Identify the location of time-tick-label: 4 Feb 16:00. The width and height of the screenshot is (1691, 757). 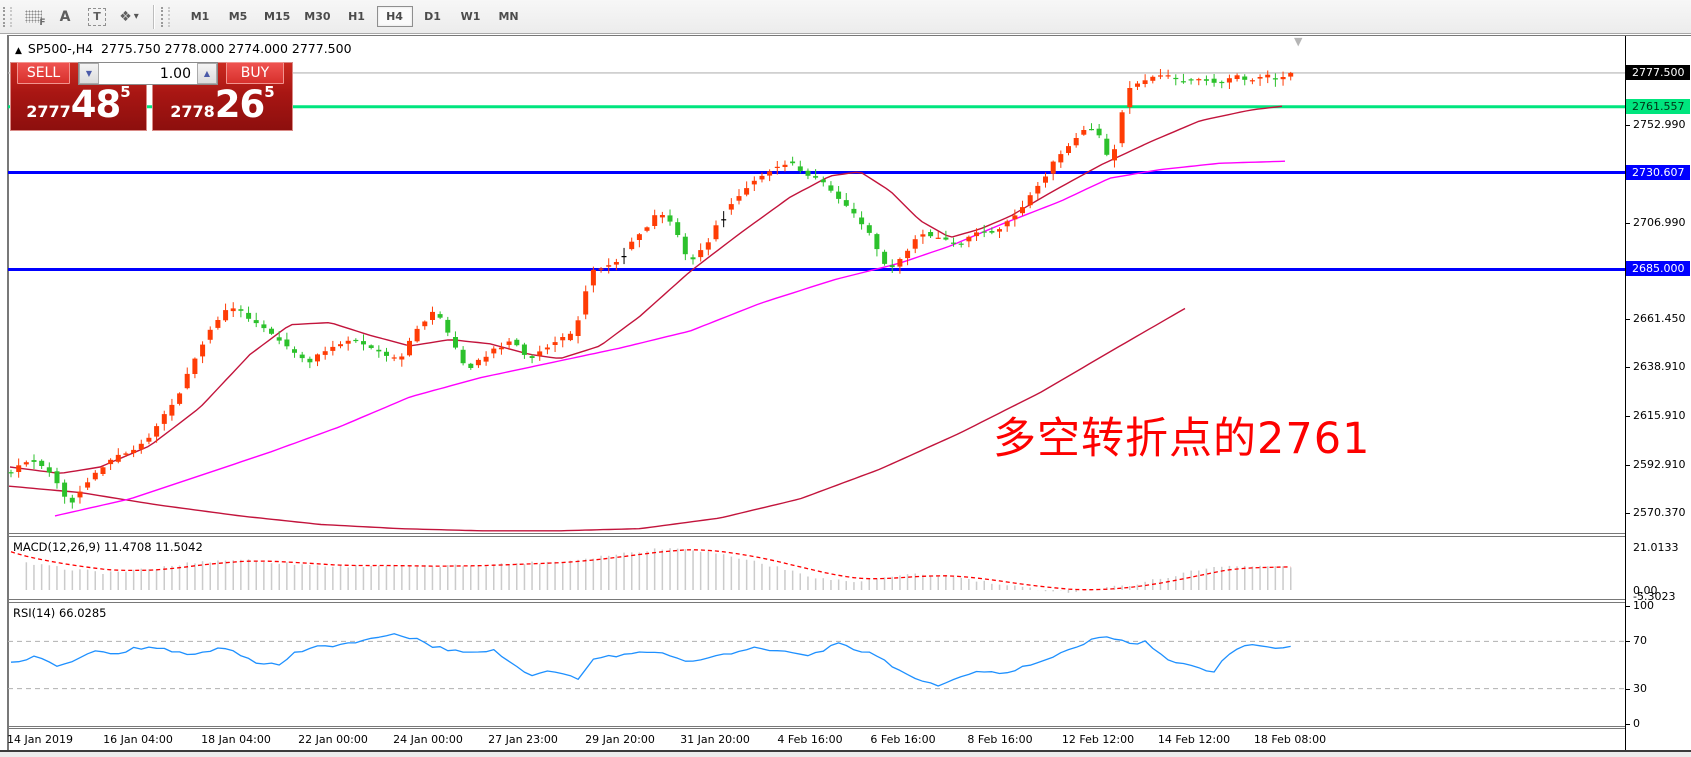
(810, 739).